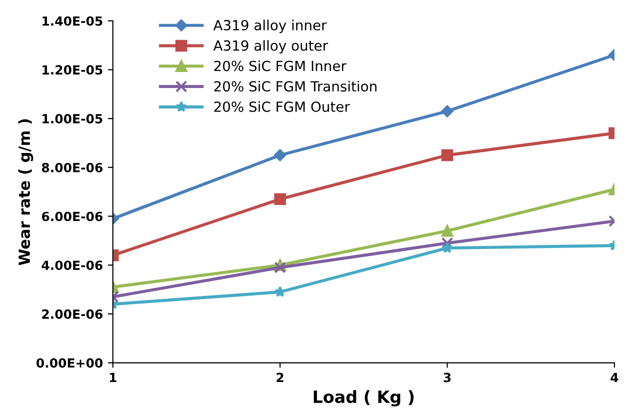 The width and height of the screenshot is (627, 417). Describe the element at coordinates (72, 265) in the screenshot. I see `y-tick-label: 4.00E-06` at that location.